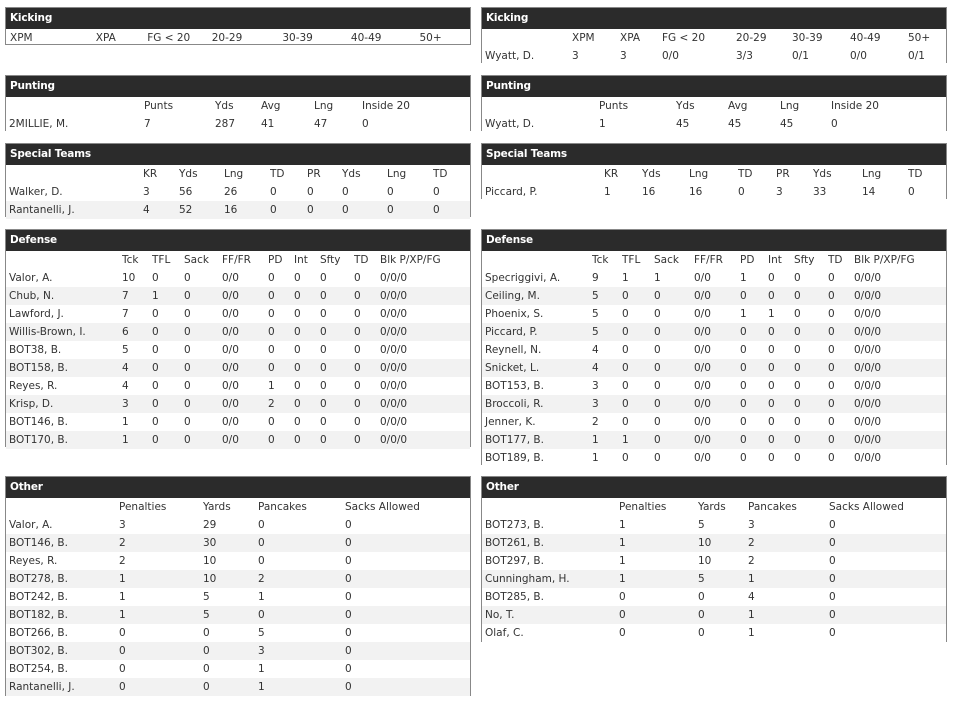 The image size is (954, 704). What do you see at coordinates (537, 368) in the screenshot?
I see `player-name: Snicket, L.` at bounding box center [537, 368].